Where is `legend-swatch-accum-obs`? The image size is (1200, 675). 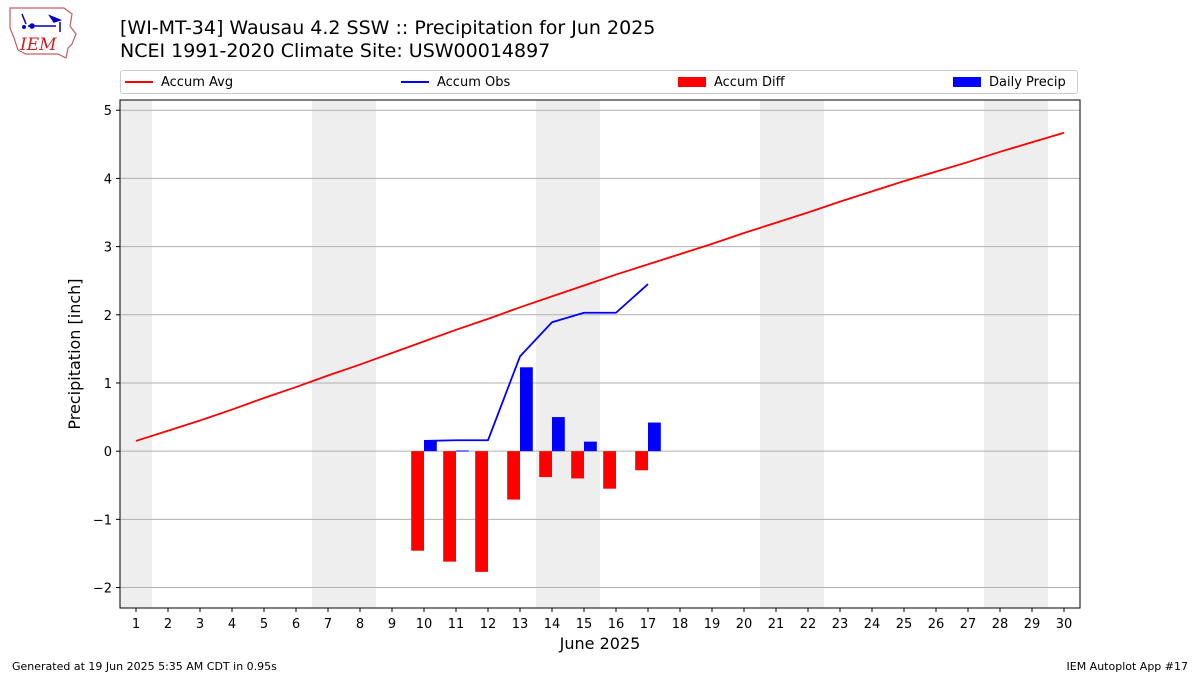 legend-swatch-accum-obs is located at coordinates (415, 82).